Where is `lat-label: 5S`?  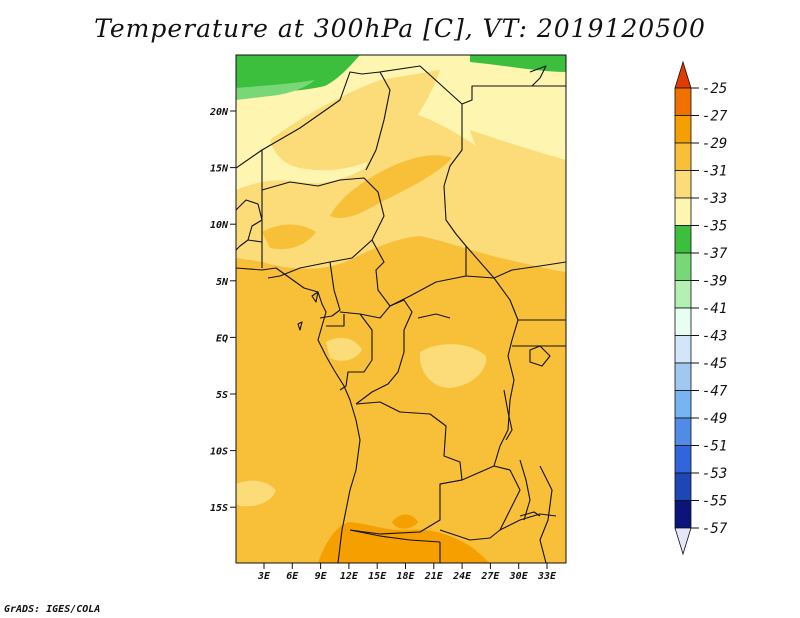
lat-label: 5S is located at coordinates (222, 395).